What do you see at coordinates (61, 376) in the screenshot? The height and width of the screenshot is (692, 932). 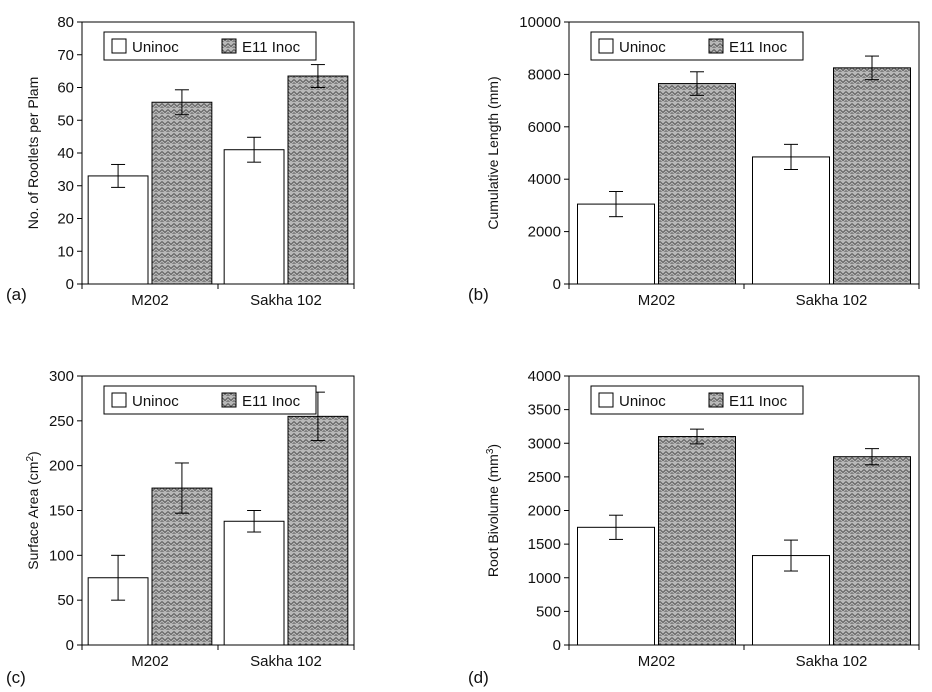 I see `y-tick-label: 300` at bounding box center [61, 376].